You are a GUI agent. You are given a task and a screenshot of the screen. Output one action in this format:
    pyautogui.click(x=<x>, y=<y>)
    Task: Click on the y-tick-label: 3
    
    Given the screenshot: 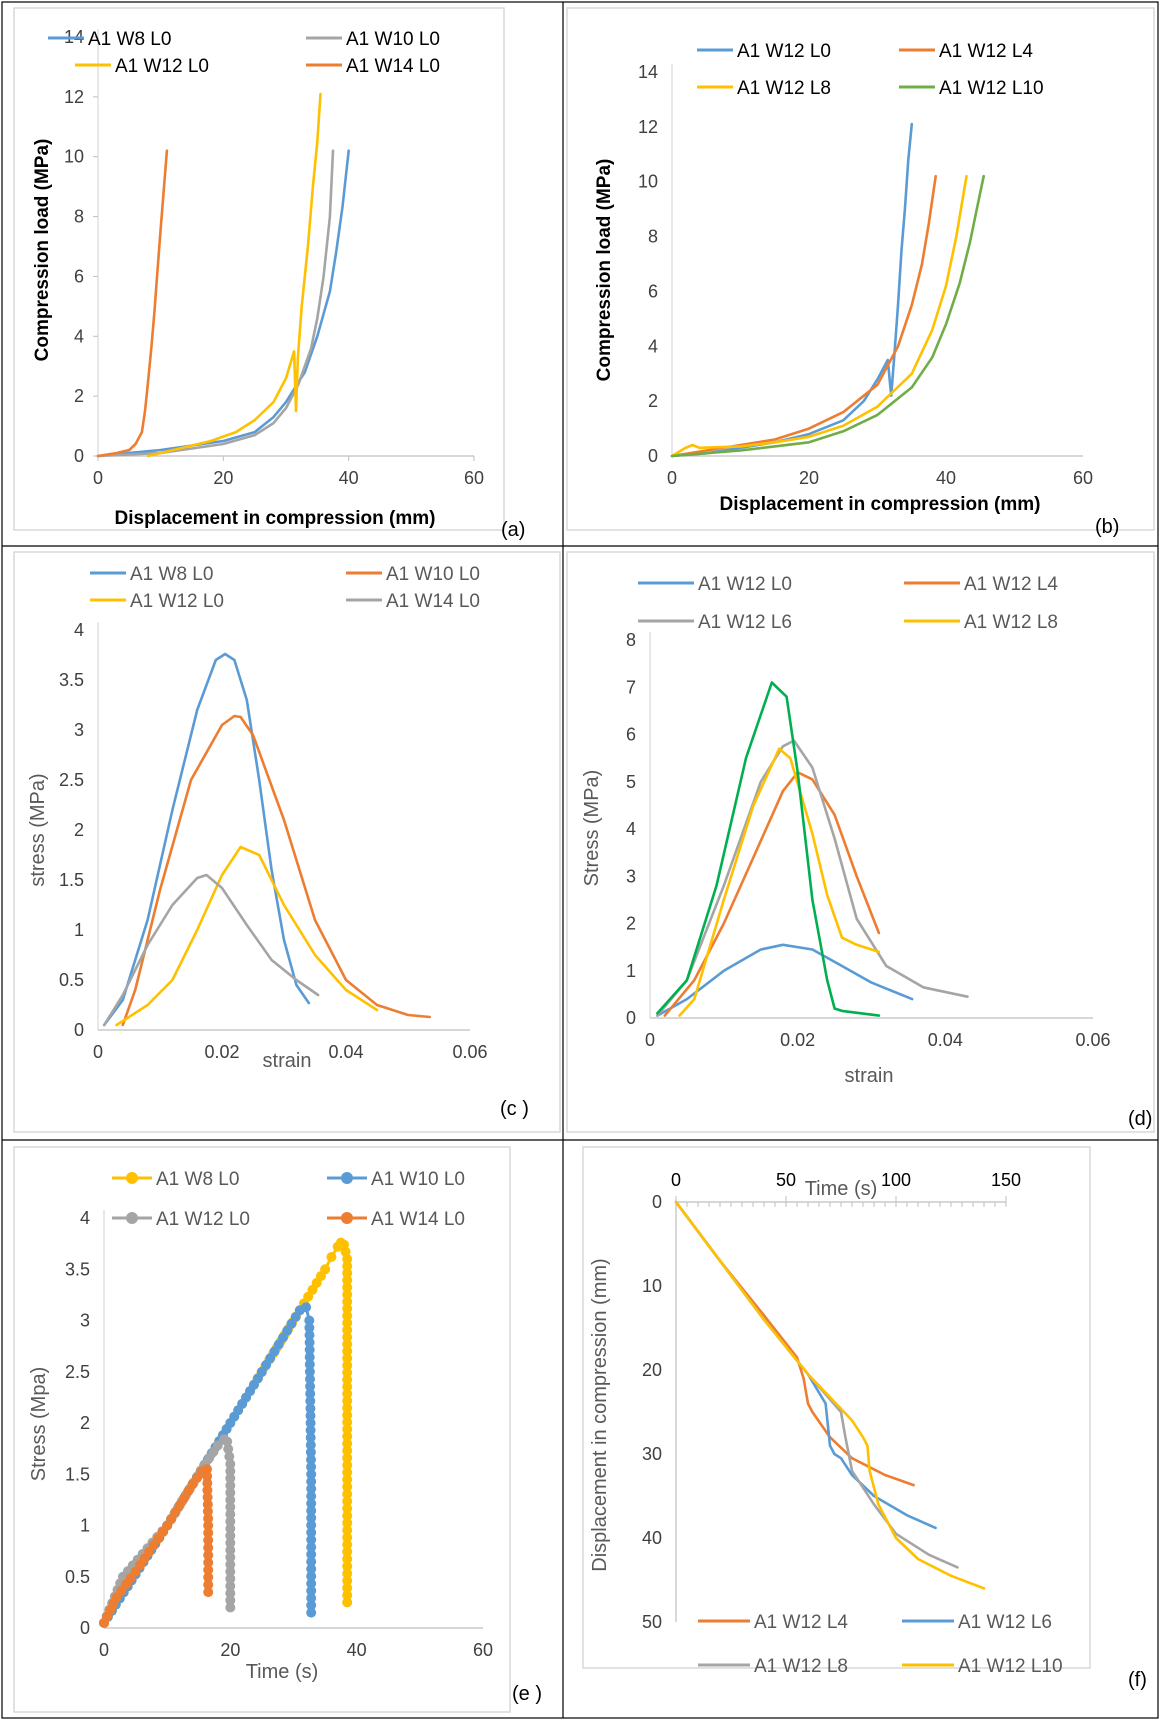 What is the action you would take?
    pyautogui.click(x=85, y=1321)
    